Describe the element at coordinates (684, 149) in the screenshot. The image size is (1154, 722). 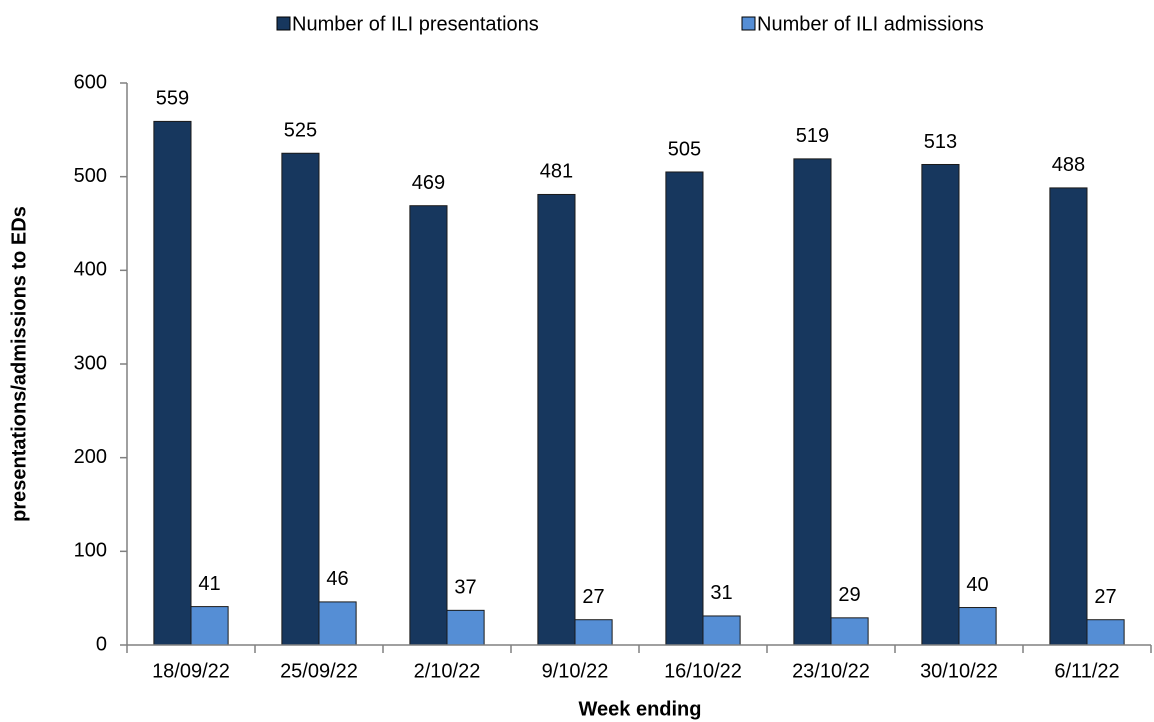
I see `data-label: 505` at that location.